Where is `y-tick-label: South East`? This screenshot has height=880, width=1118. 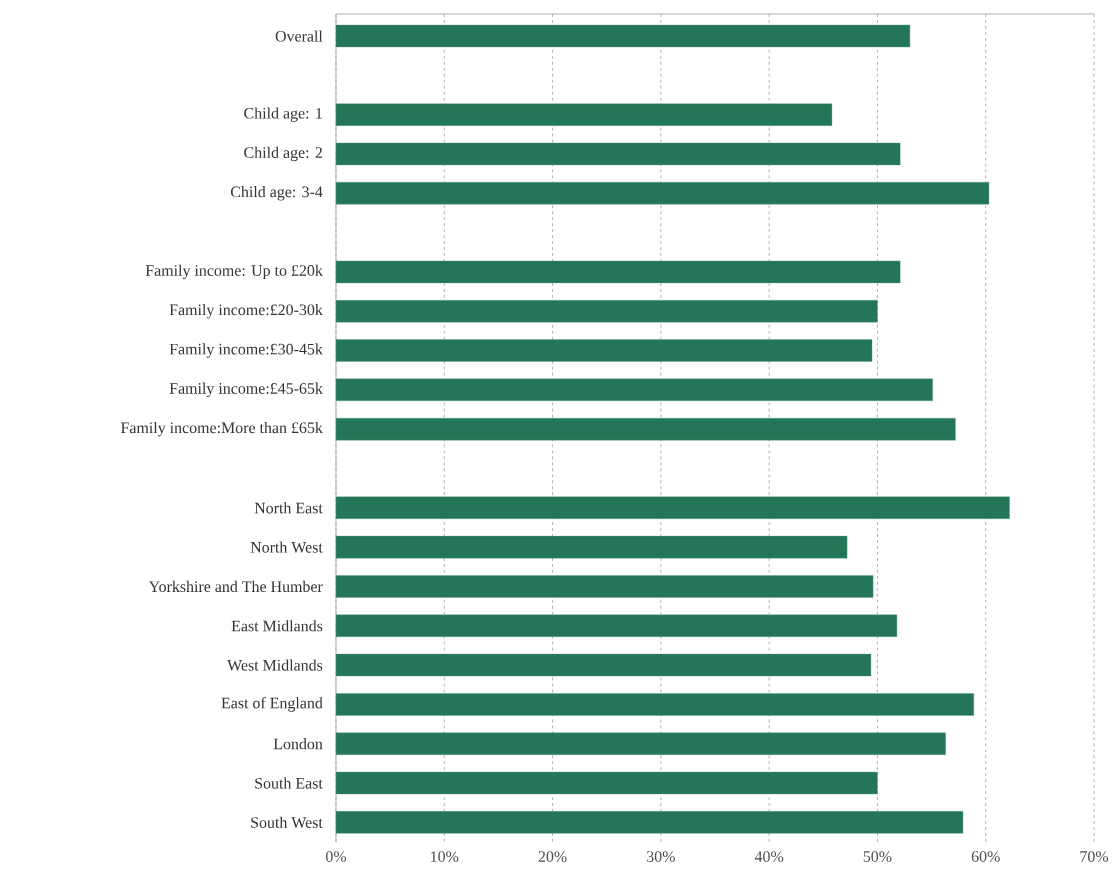 y-tick-label: South East is located at coordinates (289, 783).